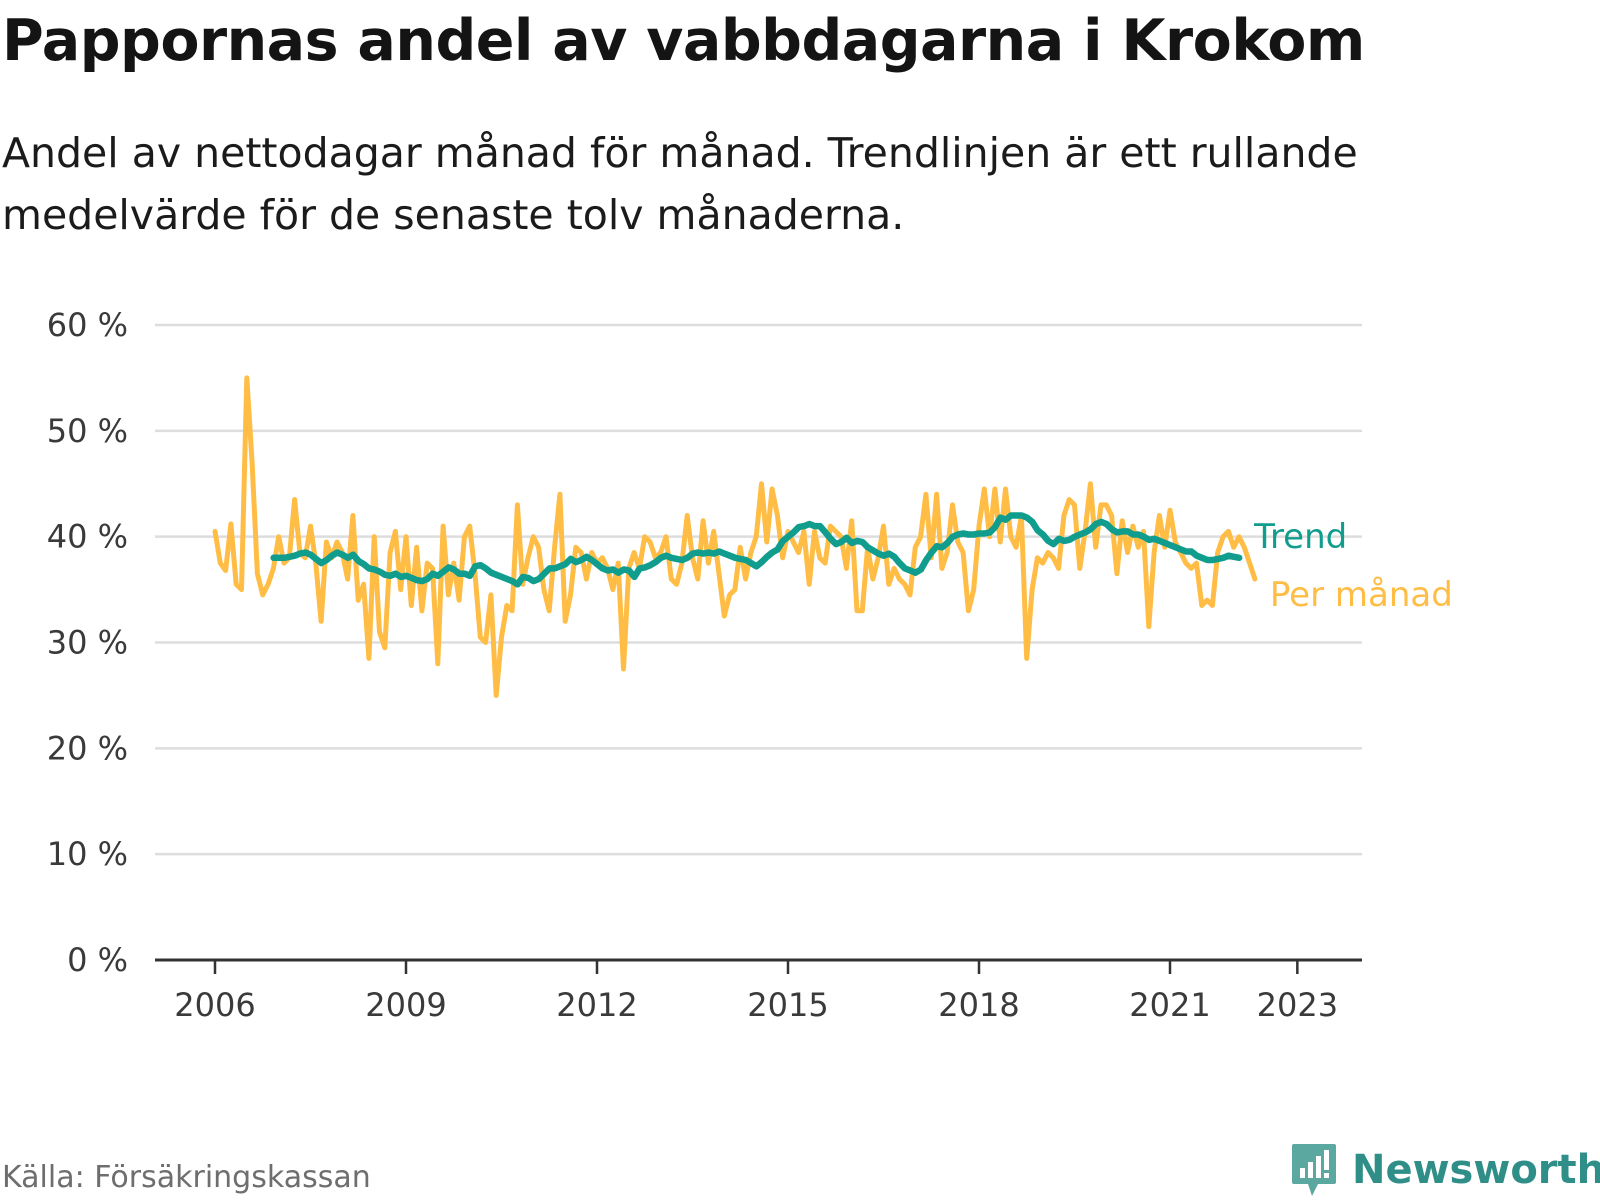 The height and width of the screenshot is (1200, 1600). What do you see at coordinates (1314, 1170) in the screenshot?
I see `bar-chart-speech-bubble-icon` at bounding box center [1314, 1170].